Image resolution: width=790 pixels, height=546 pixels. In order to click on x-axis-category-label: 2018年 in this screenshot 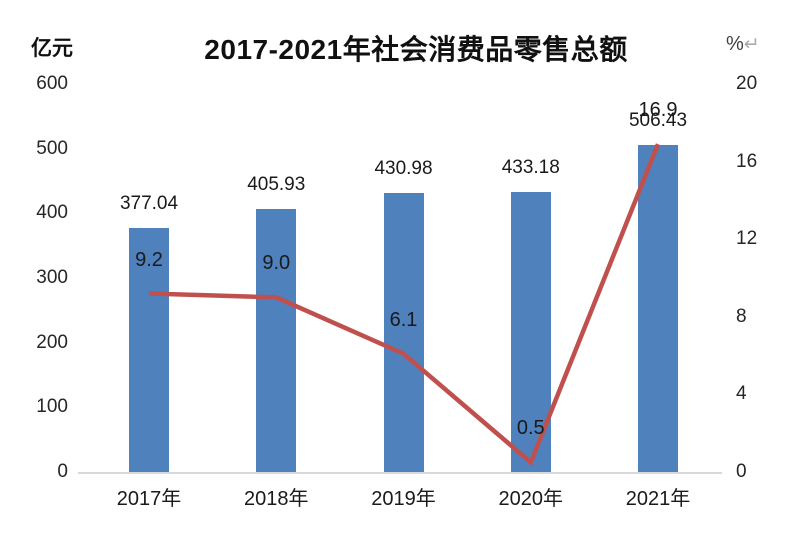, I will do `click(276, 499)`.